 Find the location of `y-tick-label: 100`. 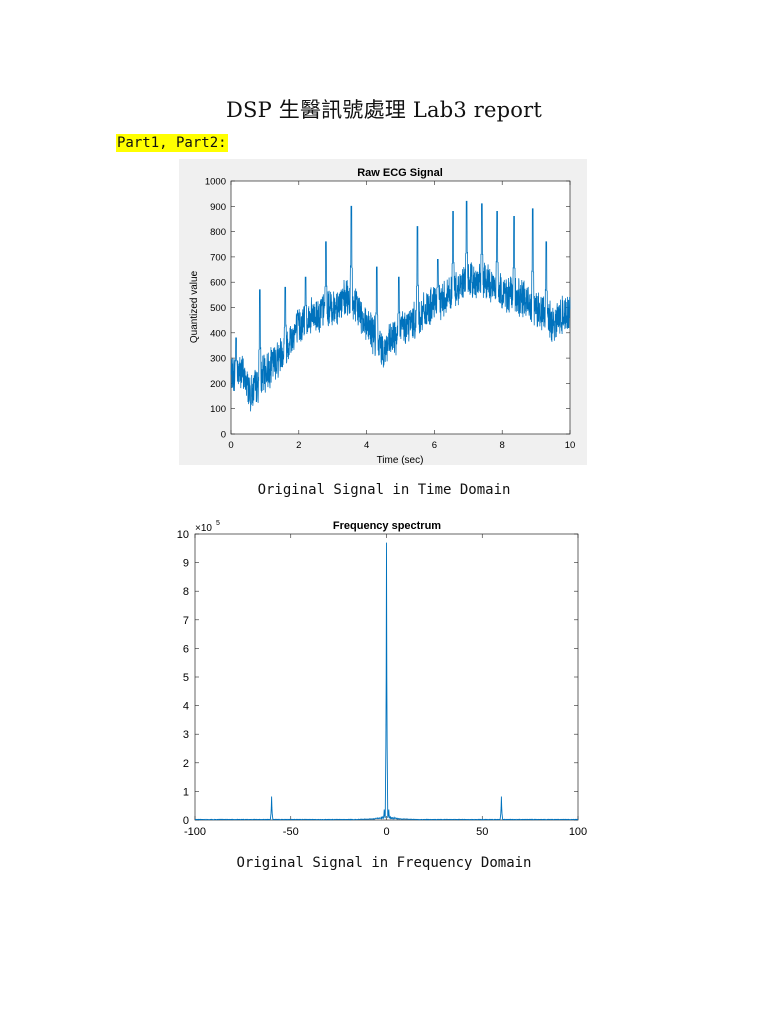

y-tick-label: 100 is located at coordinates (218, 409).